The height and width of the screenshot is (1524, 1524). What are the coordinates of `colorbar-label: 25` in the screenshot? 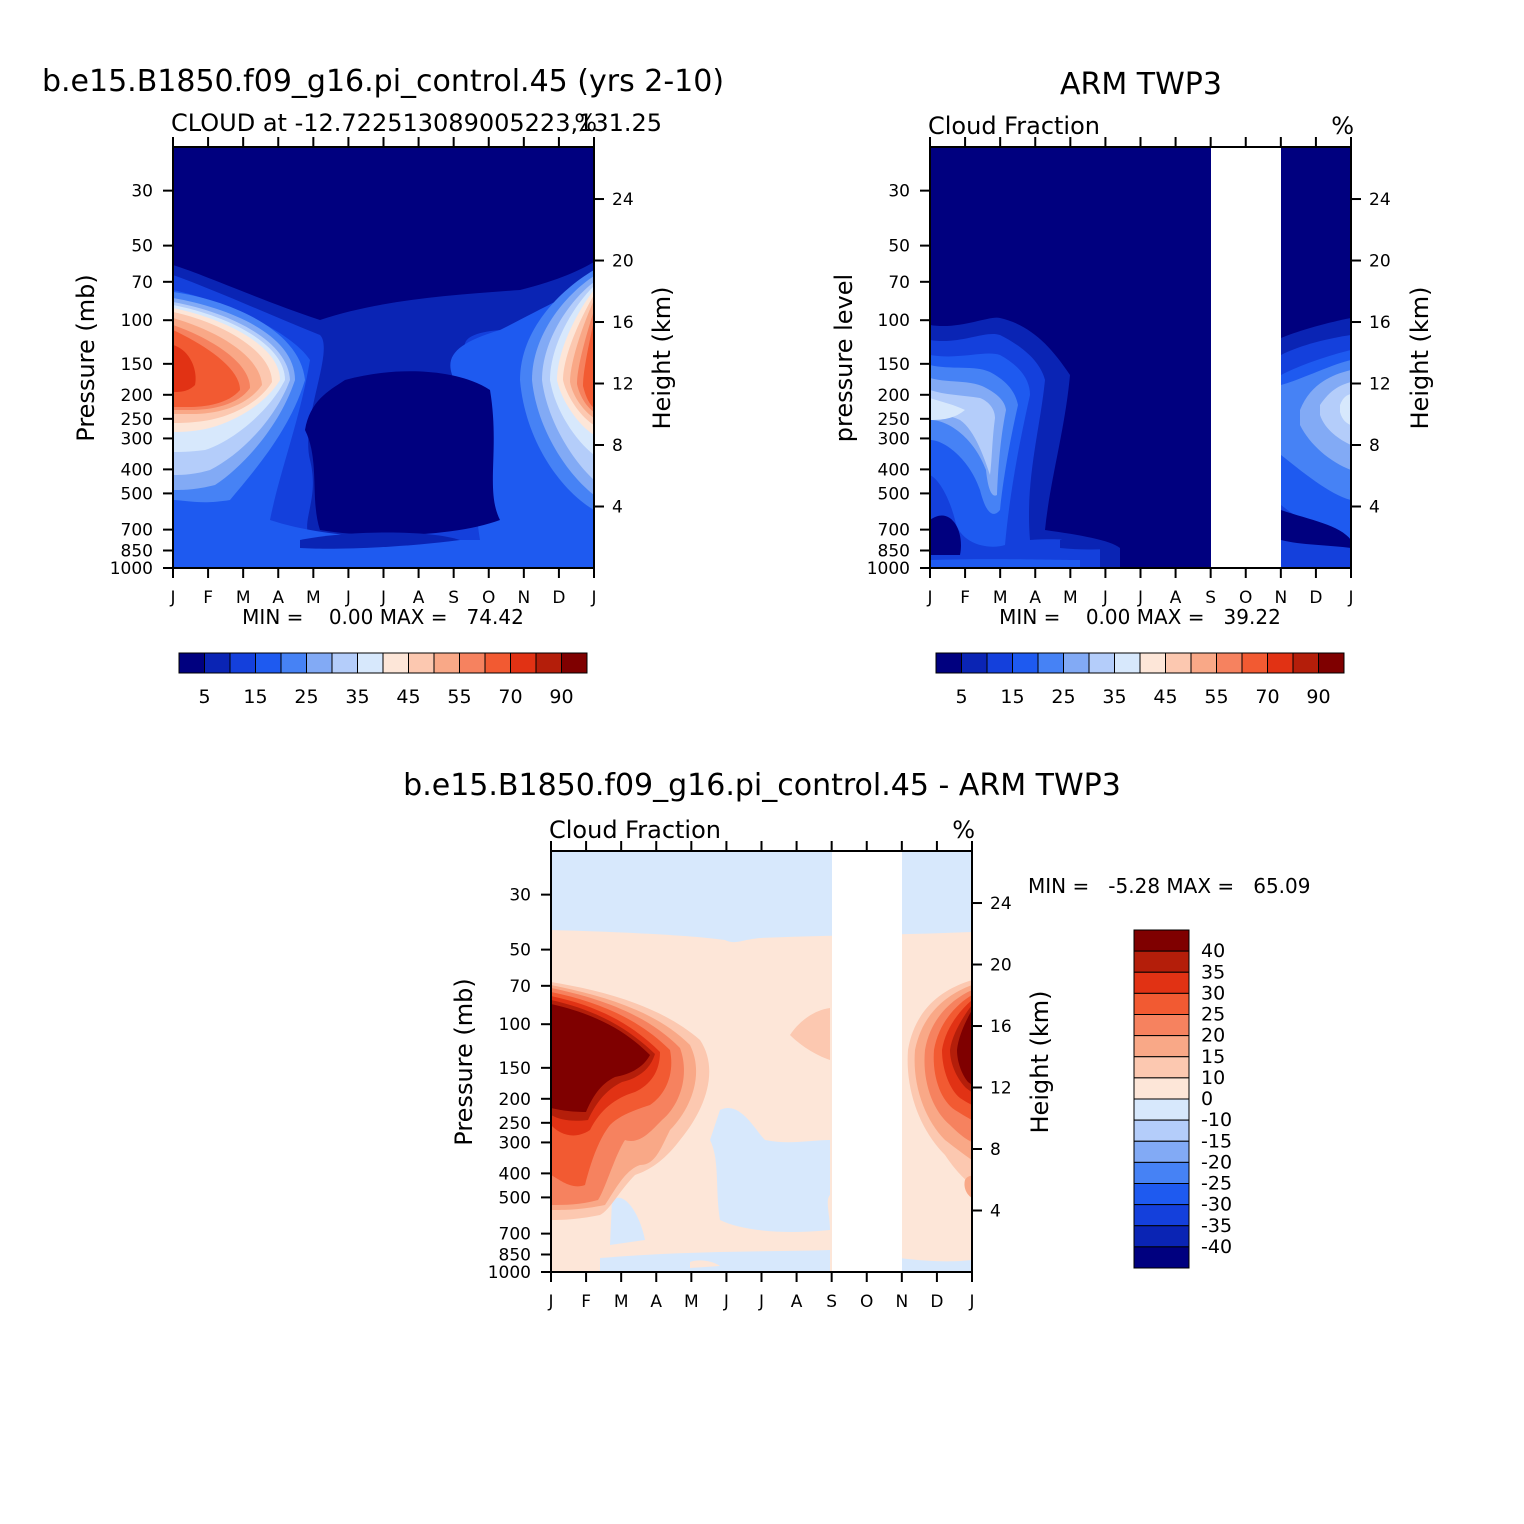 It's located at (1213, 1015).